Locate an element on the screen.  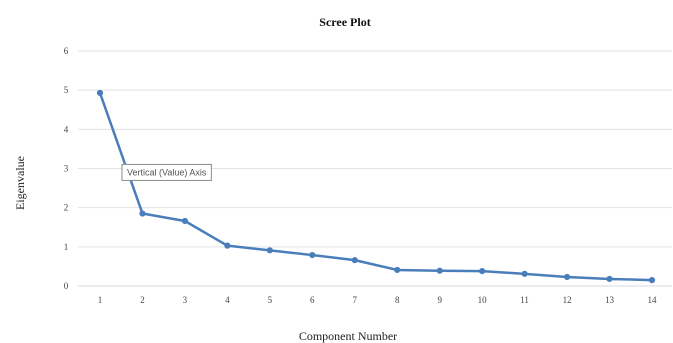
x-tick-label: 6 is located at coordinates (312, 300).